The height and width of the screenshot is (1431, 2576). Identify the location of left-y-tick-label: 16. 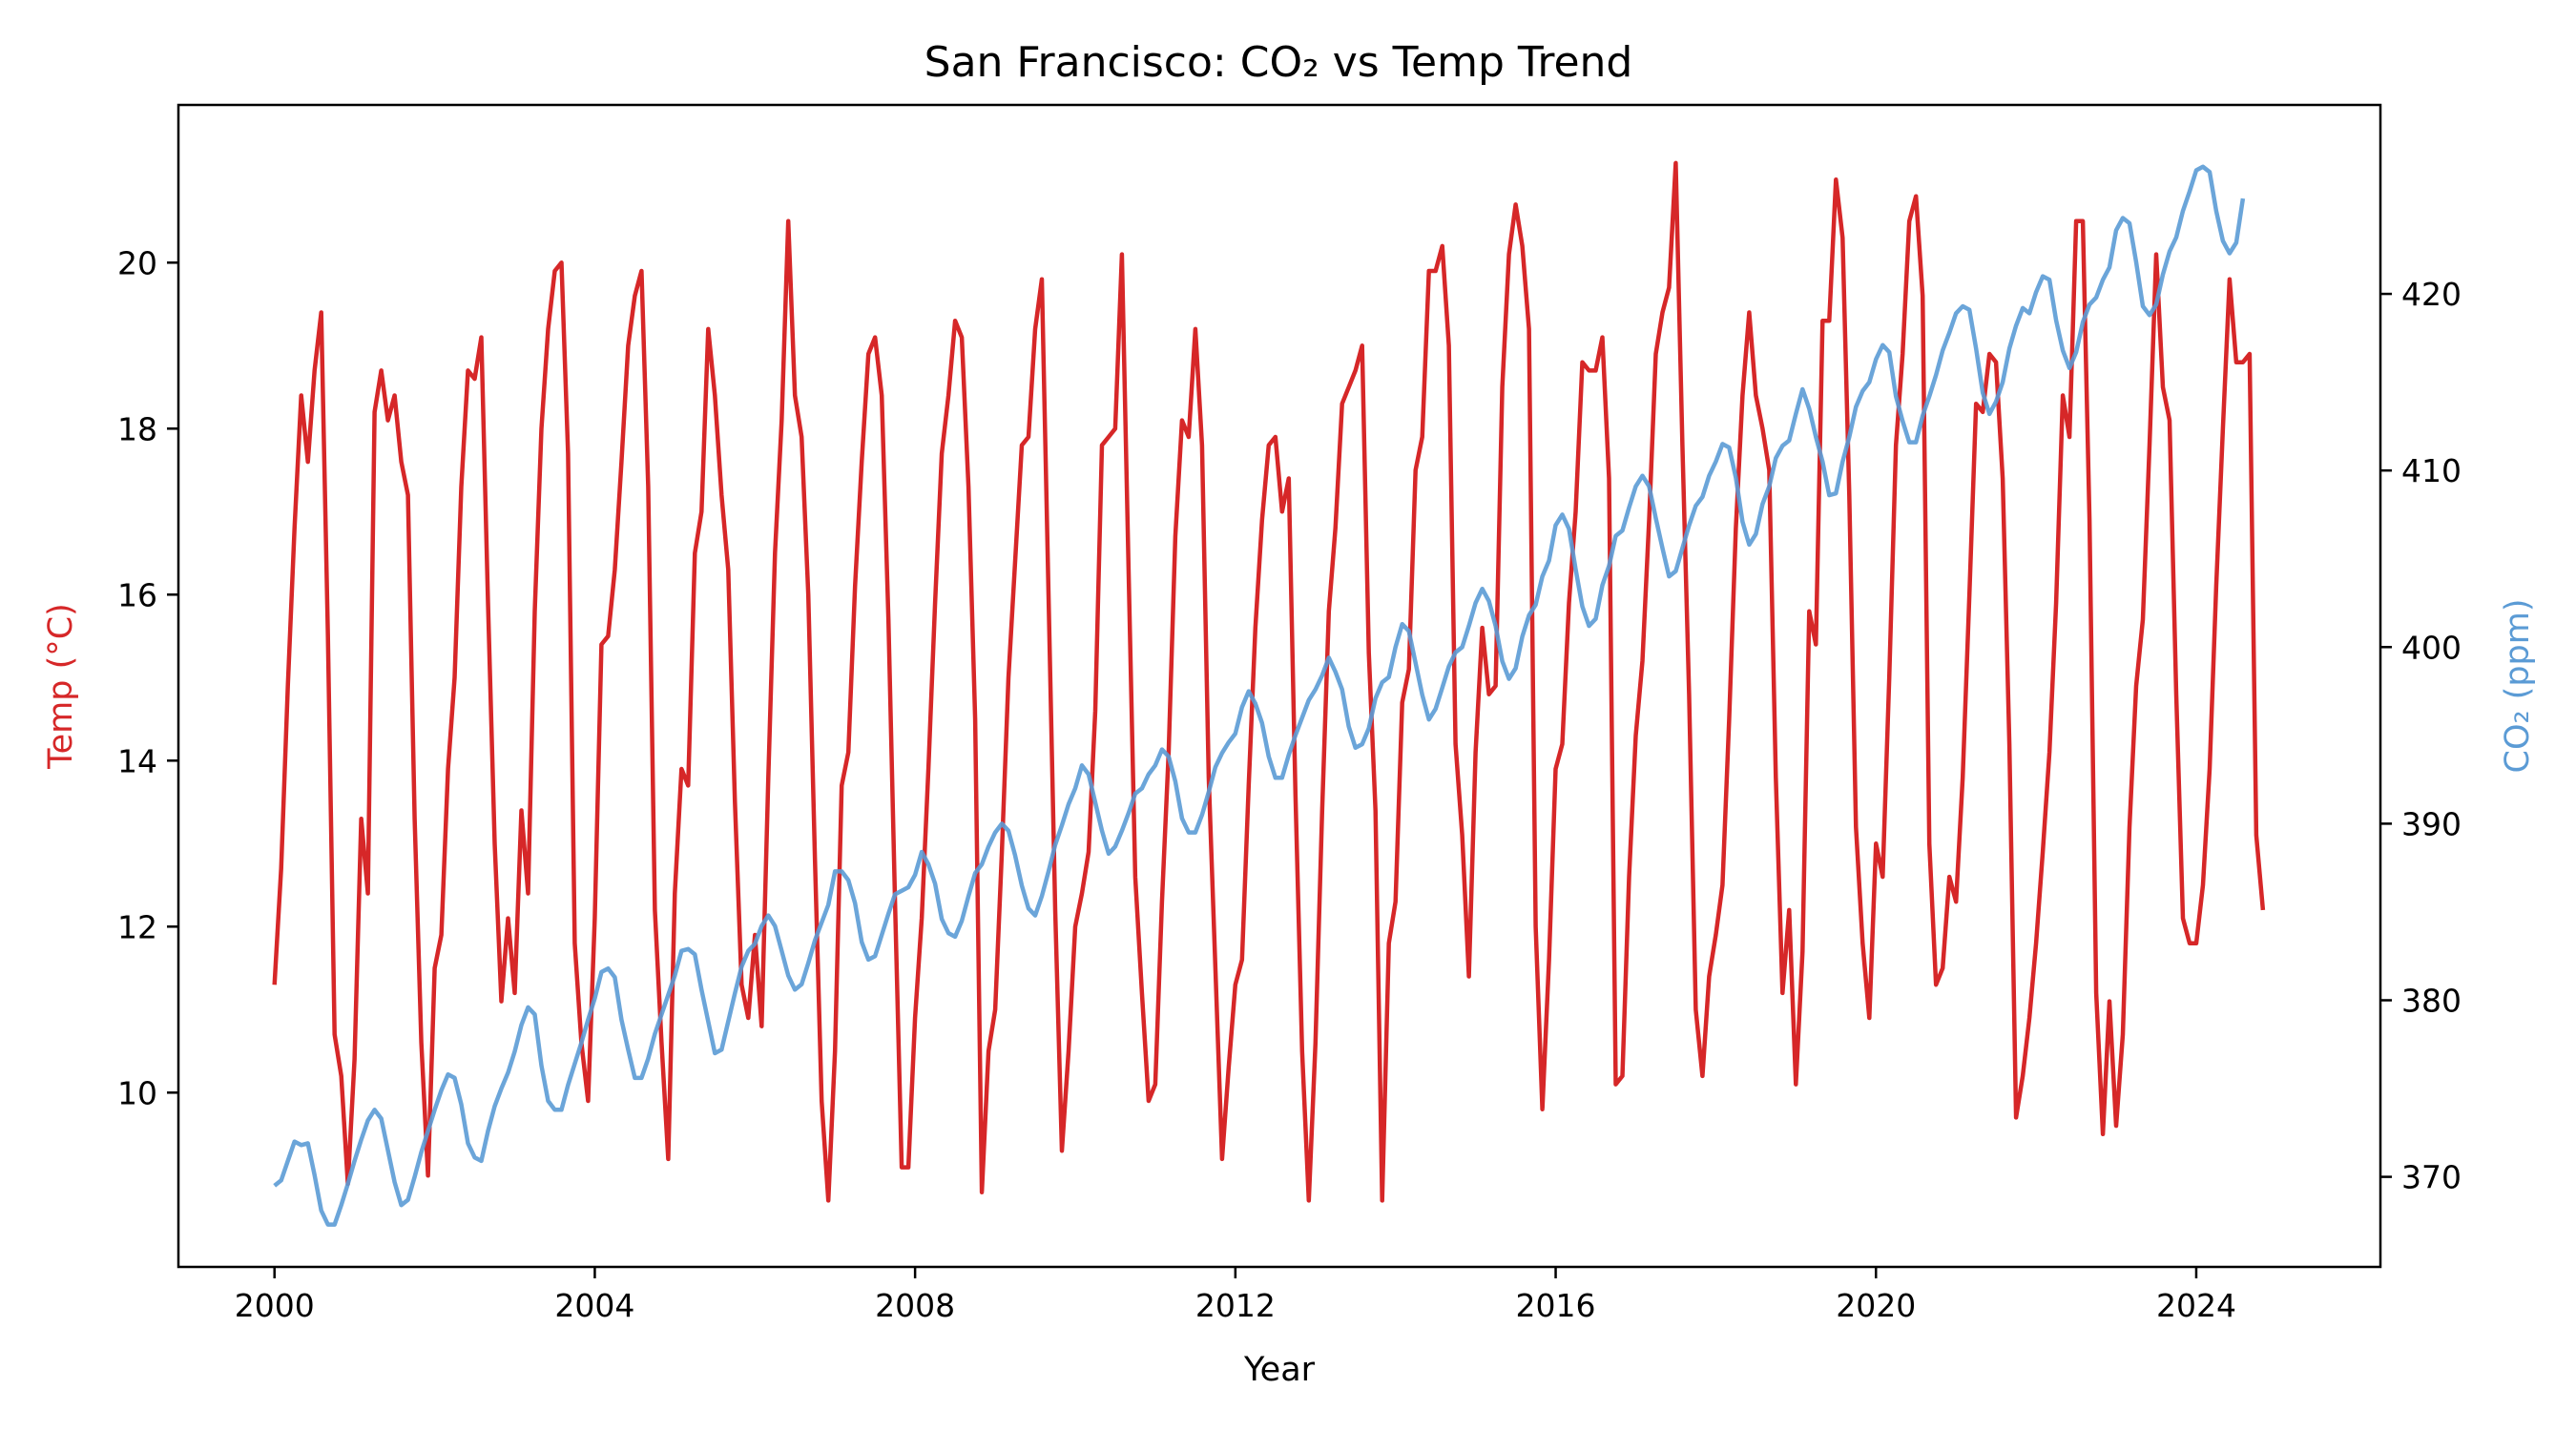
(137, 594).